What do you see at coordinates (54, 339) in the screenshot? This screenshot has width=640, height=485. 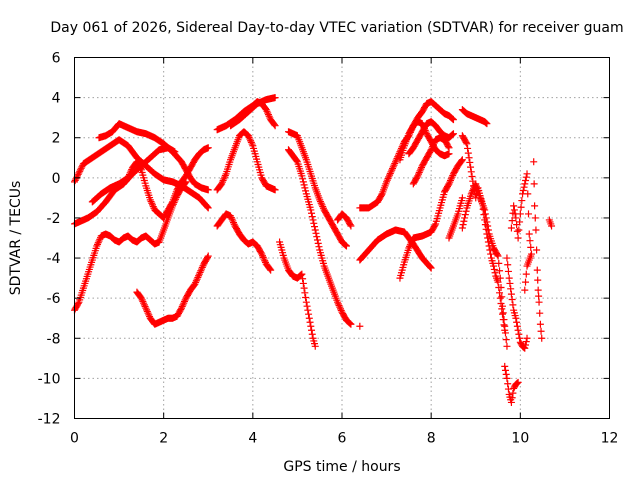 I see `y-tick-label: -8` at bounding box center [54, 339].